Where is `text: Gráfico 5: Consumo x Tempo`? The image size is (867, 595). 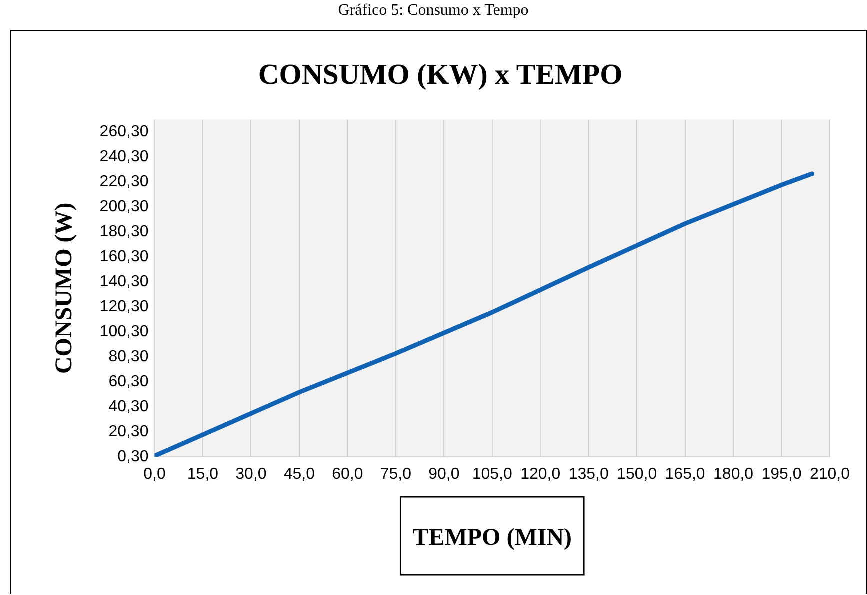 text: Gráfico 5: Consumo x Tempo is located at coordinates (433, 11).